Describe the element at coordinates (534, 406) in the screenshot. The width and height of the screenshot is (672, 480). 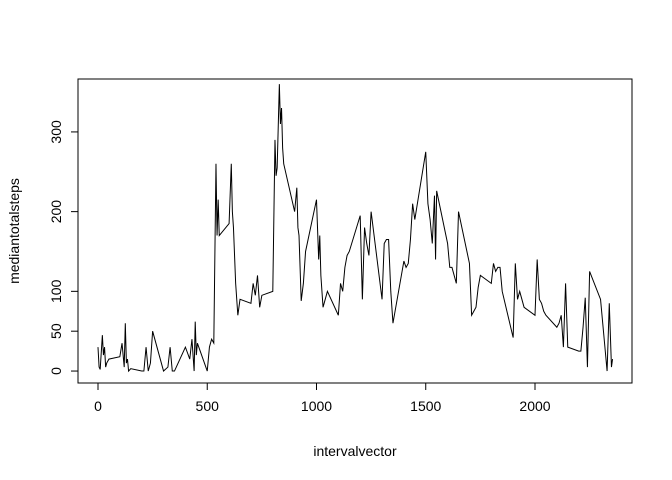
I see `x-tick-label: 2000` at that location.